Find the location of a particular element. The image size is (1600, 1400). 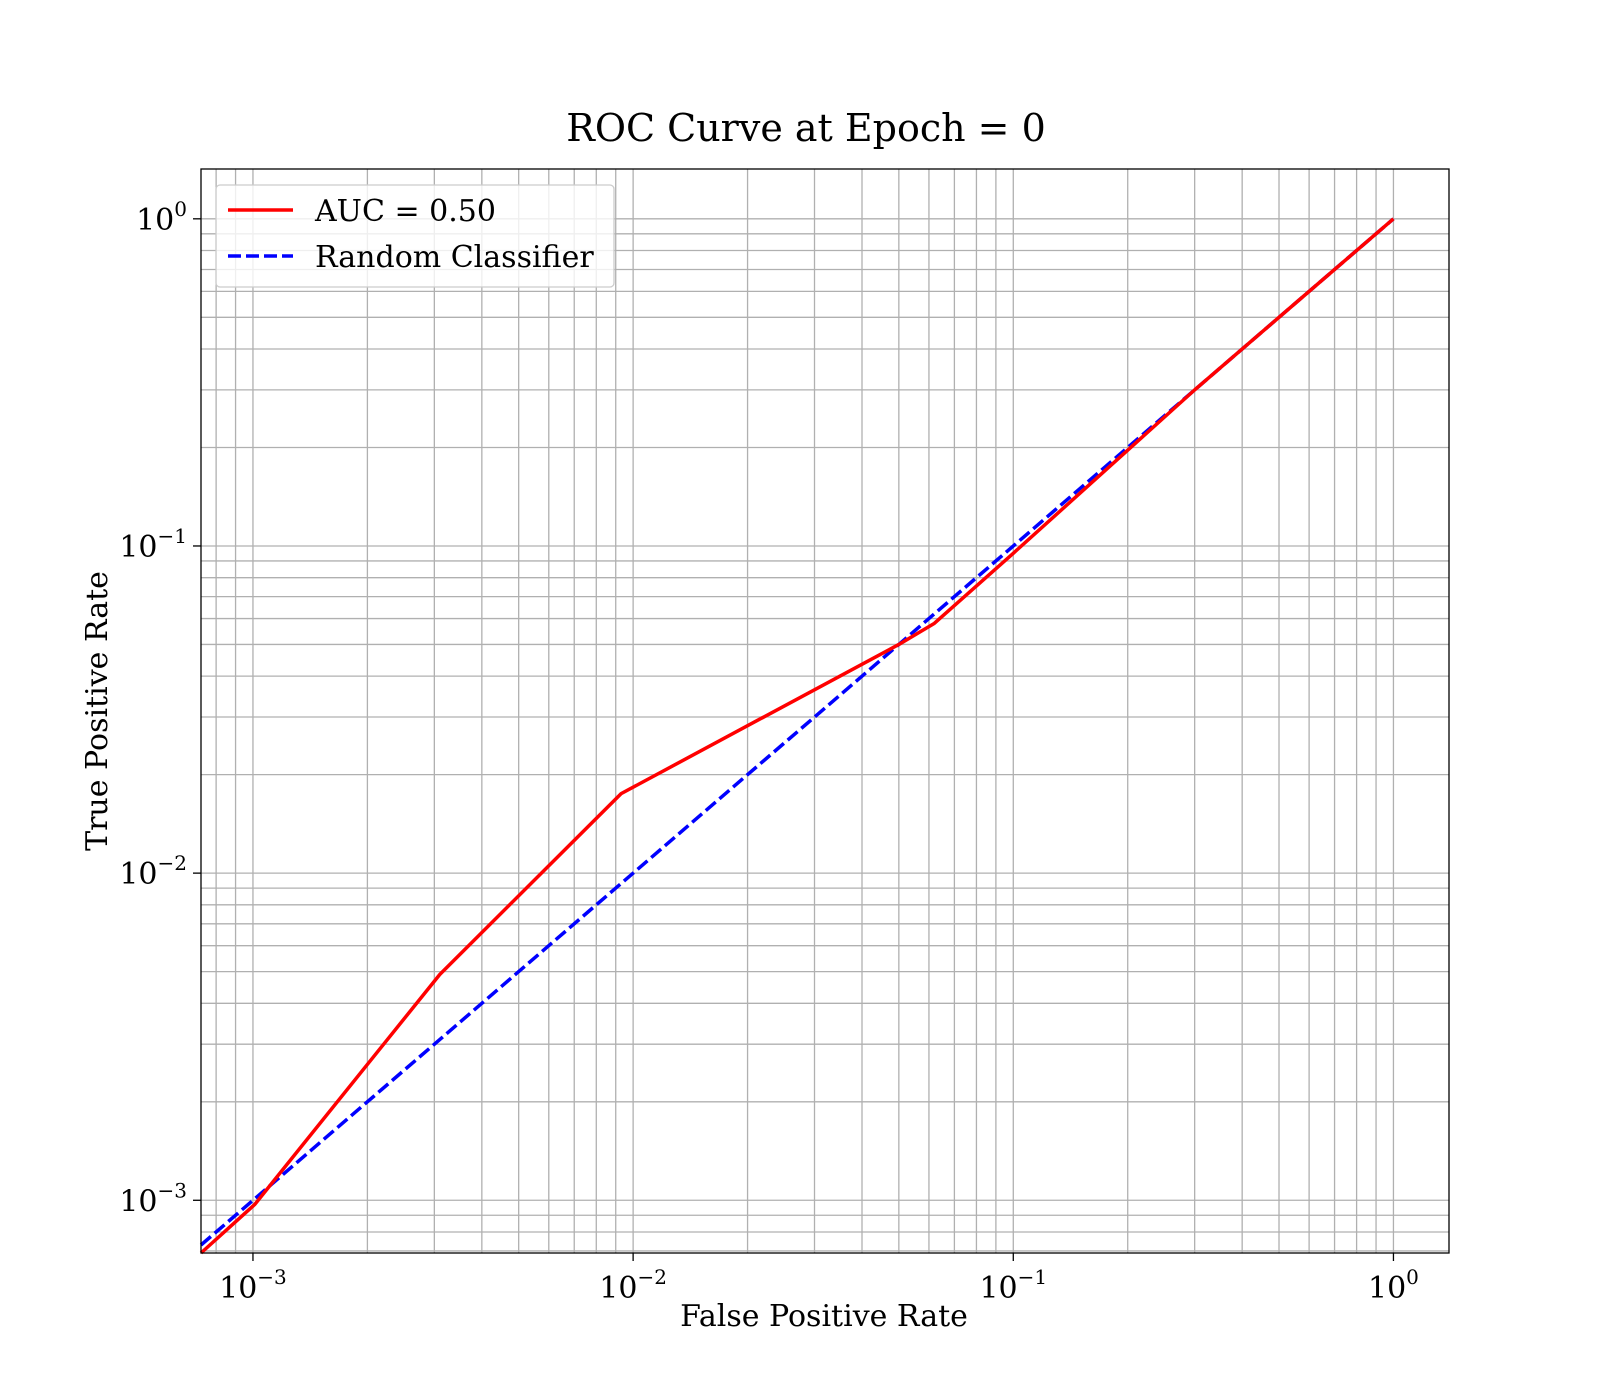

y-tick-label: 10⁻² is located at coordinates (153, 871).